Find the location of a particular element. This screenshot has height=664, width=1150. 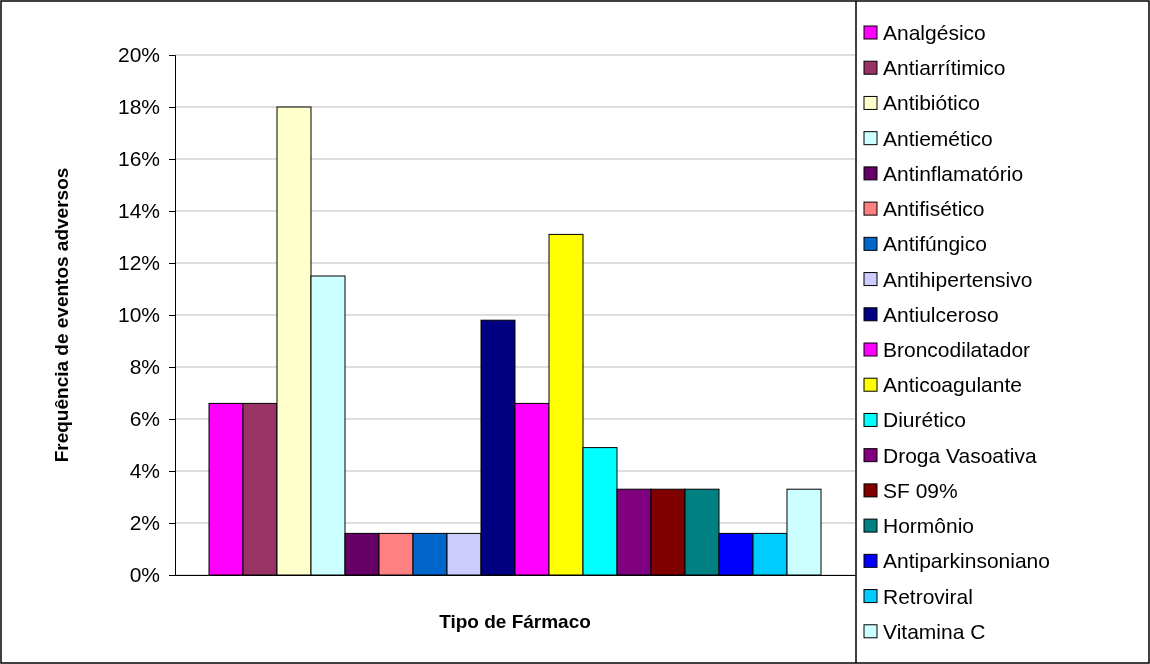

legend-label: Hormônio is located at coordinates (929, 526).